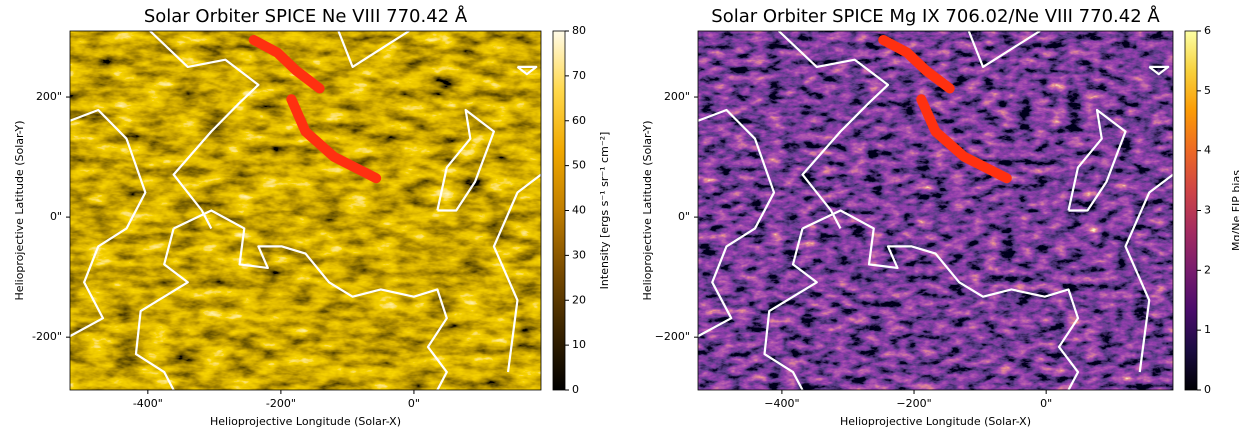 This screenshot has height=437, width=1239. I want to click on colorbar-tick-label: 5, so click(1207, 90).